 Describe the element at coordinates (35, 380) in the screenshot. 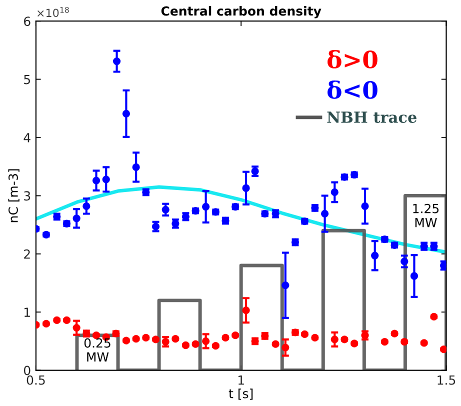

I see `x-tick-label: 0.5` at that location.